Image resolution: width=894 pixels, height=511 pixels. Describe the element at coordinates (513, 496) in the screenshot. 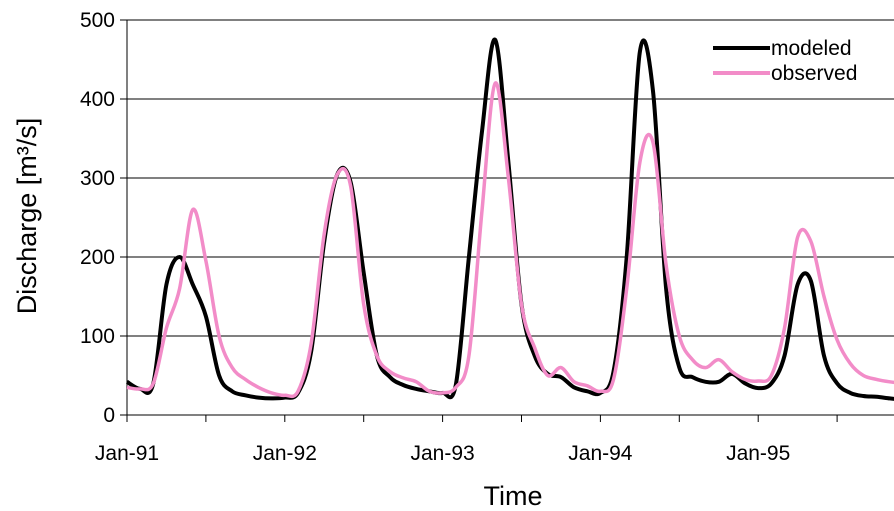

I see `x-axis-title: Time` at that location.